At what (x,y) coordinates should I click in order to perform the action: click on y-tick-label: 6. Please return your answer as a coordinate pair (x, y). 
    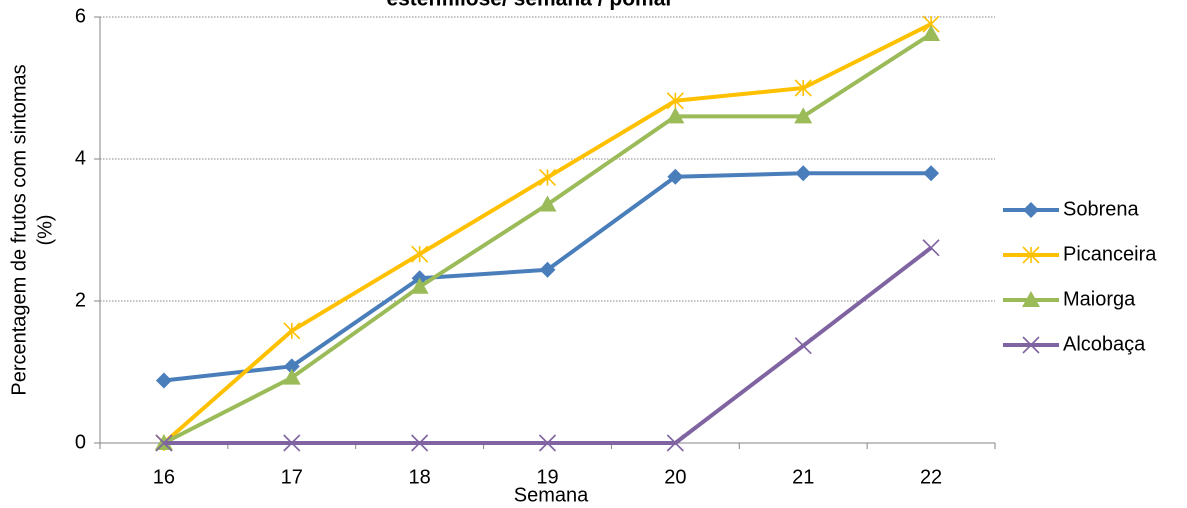
    Looking at the image, I should click on (80, 16).